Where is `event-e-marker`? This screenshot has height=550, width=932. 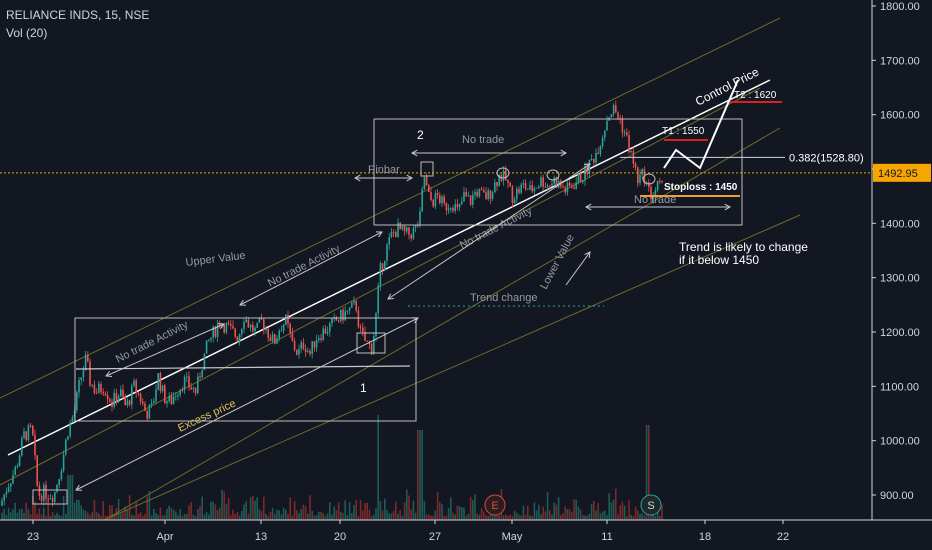 event-e-marker is located at coordinates (495, 505).